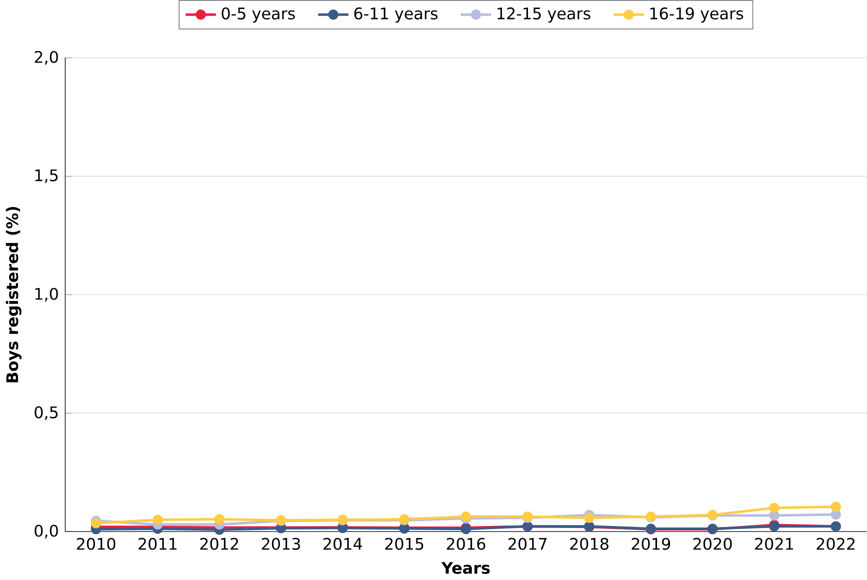 The width and height of the screenshot is (867, 580). I want to click on x-tick-label: 2017, so click(527, 544).